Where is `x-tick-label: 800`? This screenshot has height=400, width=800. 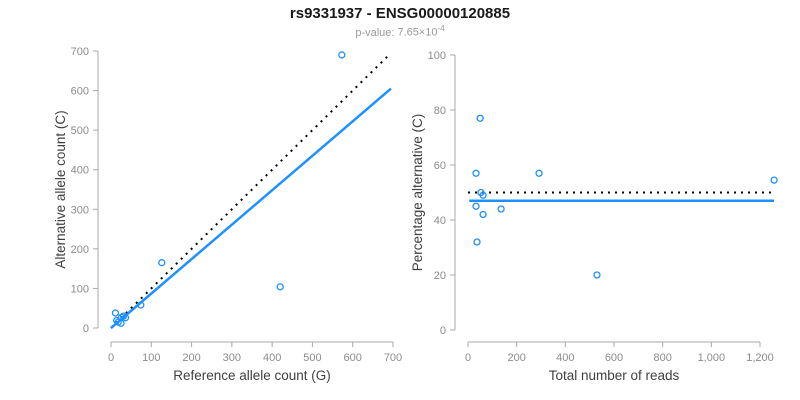
x-tick-label: 800 is located at coordinates (662, 358).